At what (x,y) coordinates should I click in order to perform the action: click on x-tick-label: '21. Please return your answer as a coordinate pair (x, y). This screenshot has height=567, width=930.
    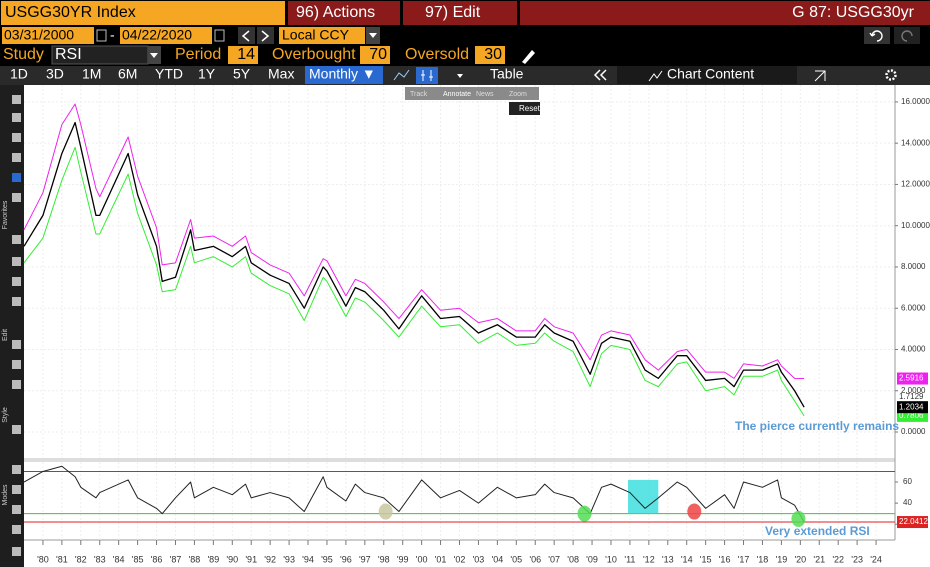
    Looking at the image, I should click on (819, 559).